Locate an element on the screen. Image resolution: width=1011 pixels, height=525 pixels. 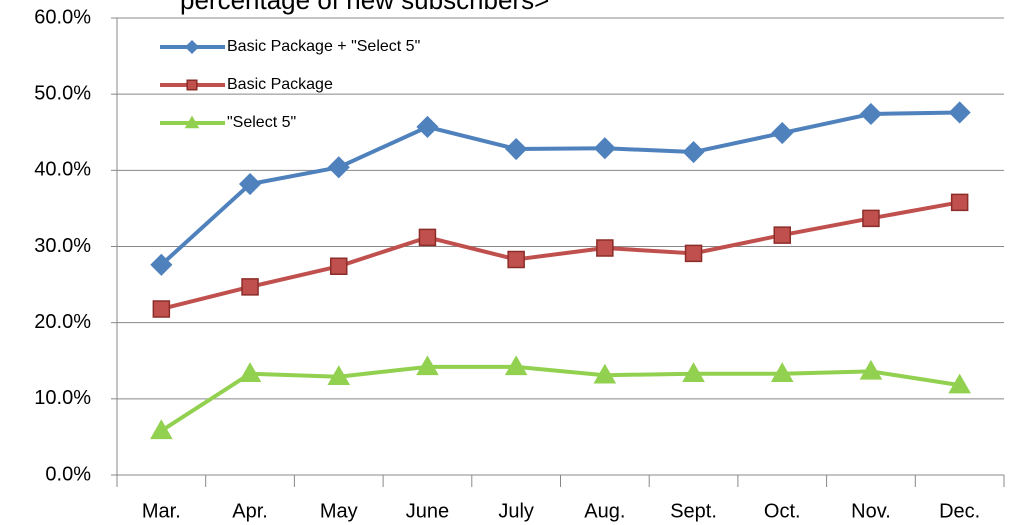
y-tick-label: 40.0% is located at coordinates (62, 170).